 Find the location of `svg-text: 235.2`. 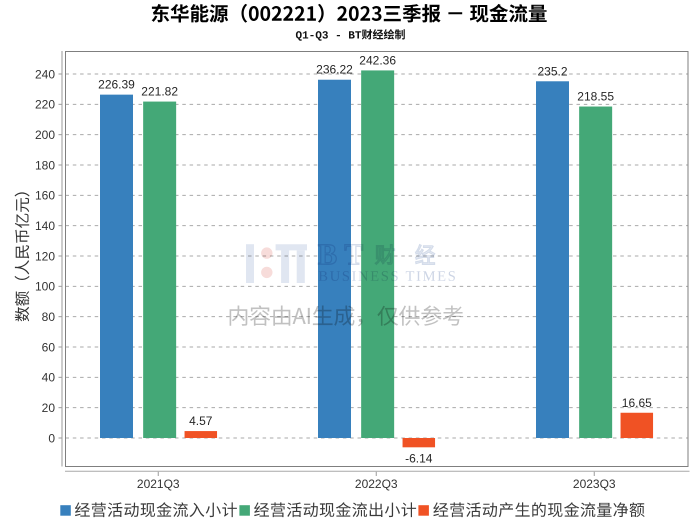

svg-text: 235.2 is located at coordinates (552, 71).